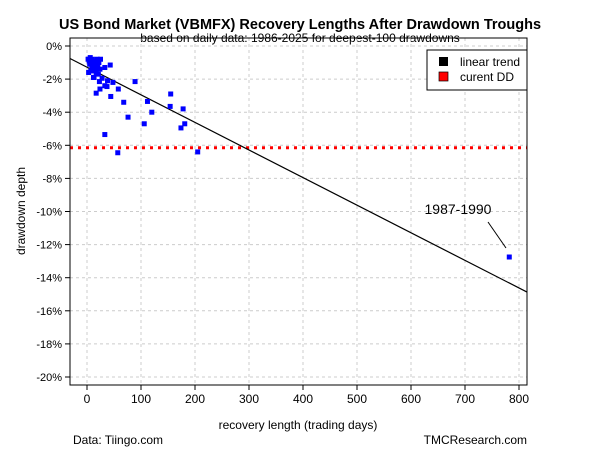 The height and width of the screenshot is (450, 600). I want to click on x-axis-label: recovery length (trading days), so click(298, 425).